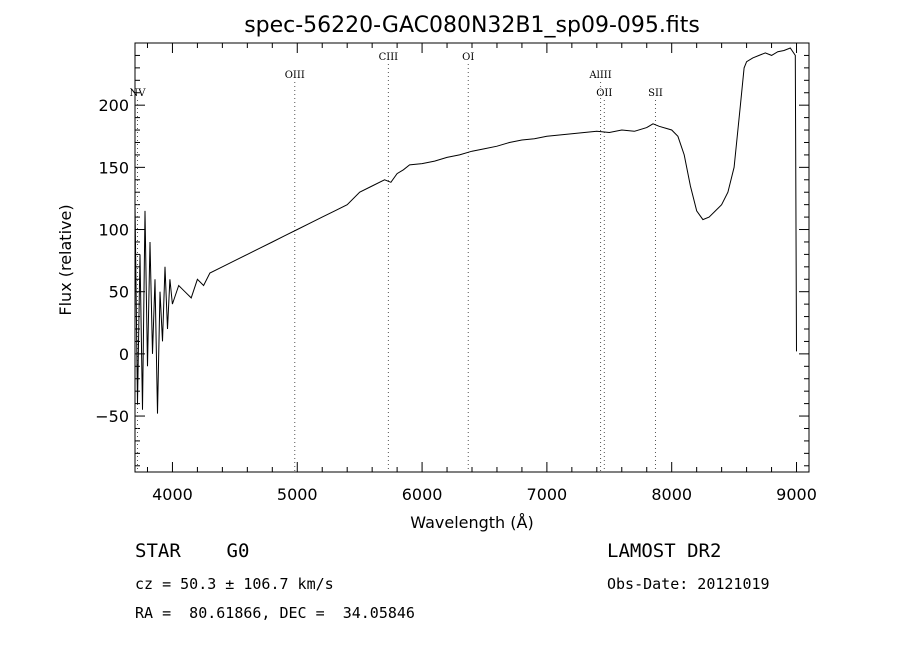 The height and width of the screenshot is (650, 900). What do you see at coordinates (389, 57) in the screenshot?
I see `line-marker-label: CIII` at bounding box center [389, 57].